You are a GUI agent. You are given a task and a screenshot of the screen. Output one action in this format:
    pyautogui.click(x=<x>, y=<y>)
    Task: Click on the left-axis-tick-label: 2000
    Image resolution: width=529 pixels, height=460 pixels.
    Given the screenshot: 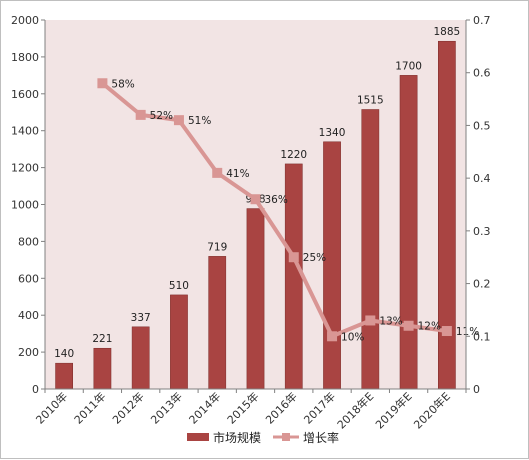 What is the action you would take?
    pyautogui.click(x=25, y=20)
    